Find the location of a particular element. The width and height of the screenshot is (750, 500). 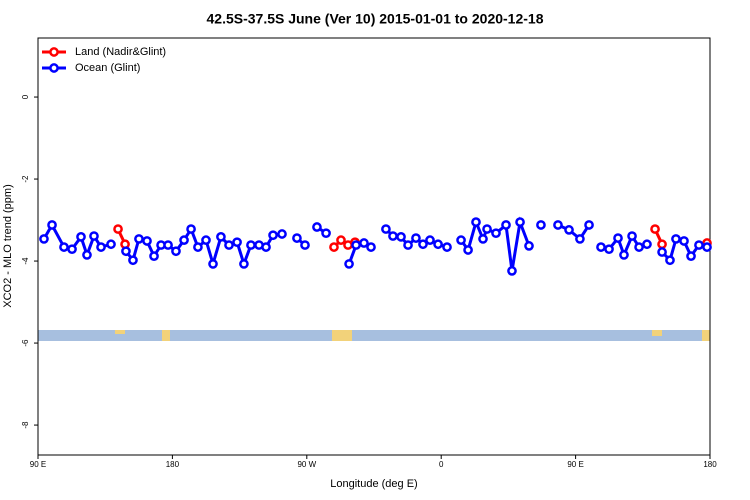

y-tick-label: -8 is located at coordinates (25, 425).